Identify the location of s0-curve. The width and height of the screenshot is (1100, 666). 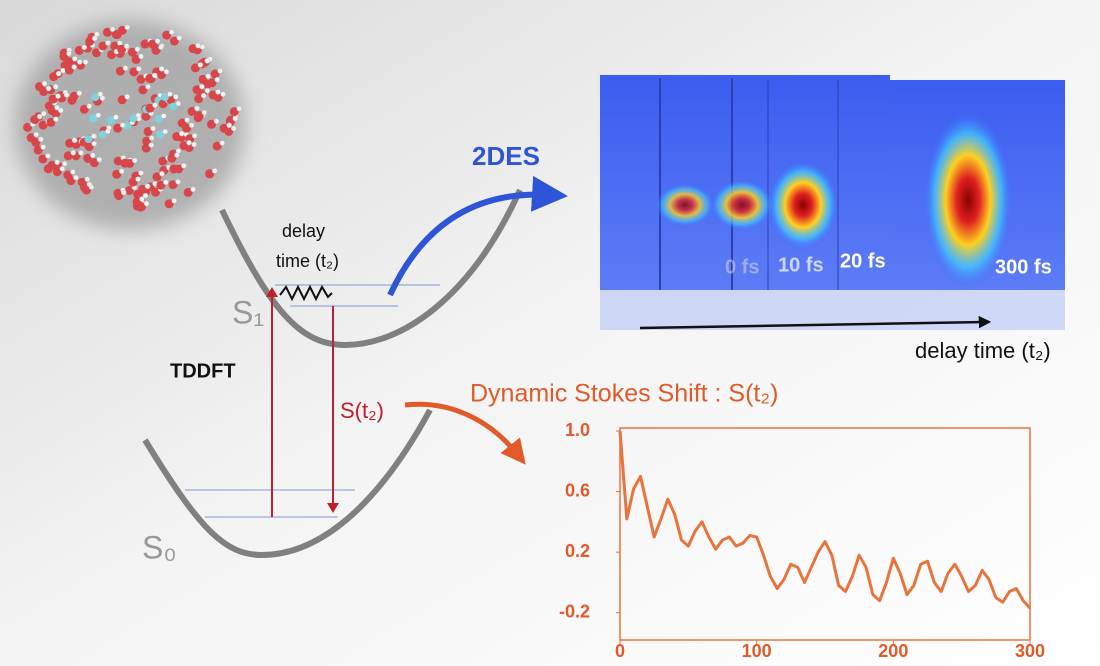
(287, 483).